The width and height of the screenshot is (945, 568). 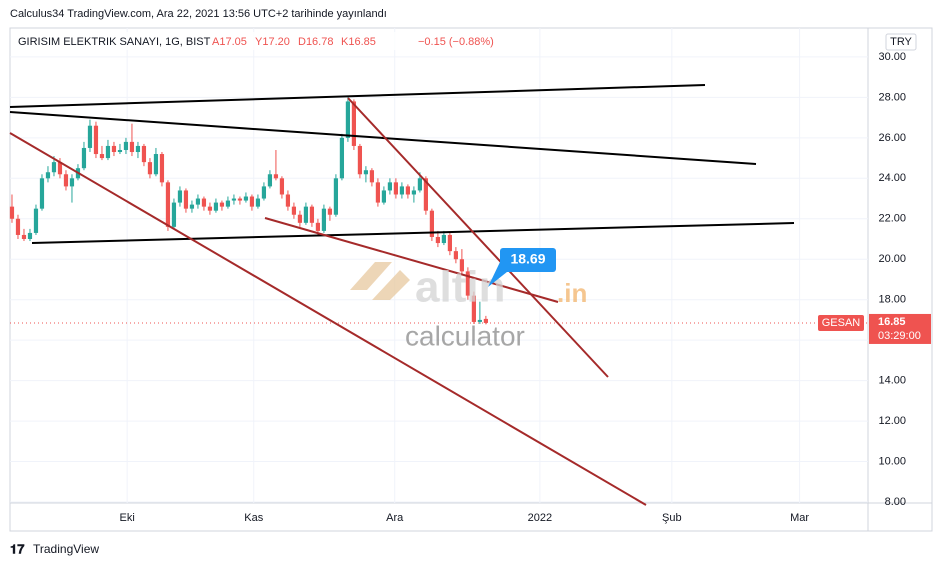 I want to click on footer-text: TradingView, so click(x=66, y=549).